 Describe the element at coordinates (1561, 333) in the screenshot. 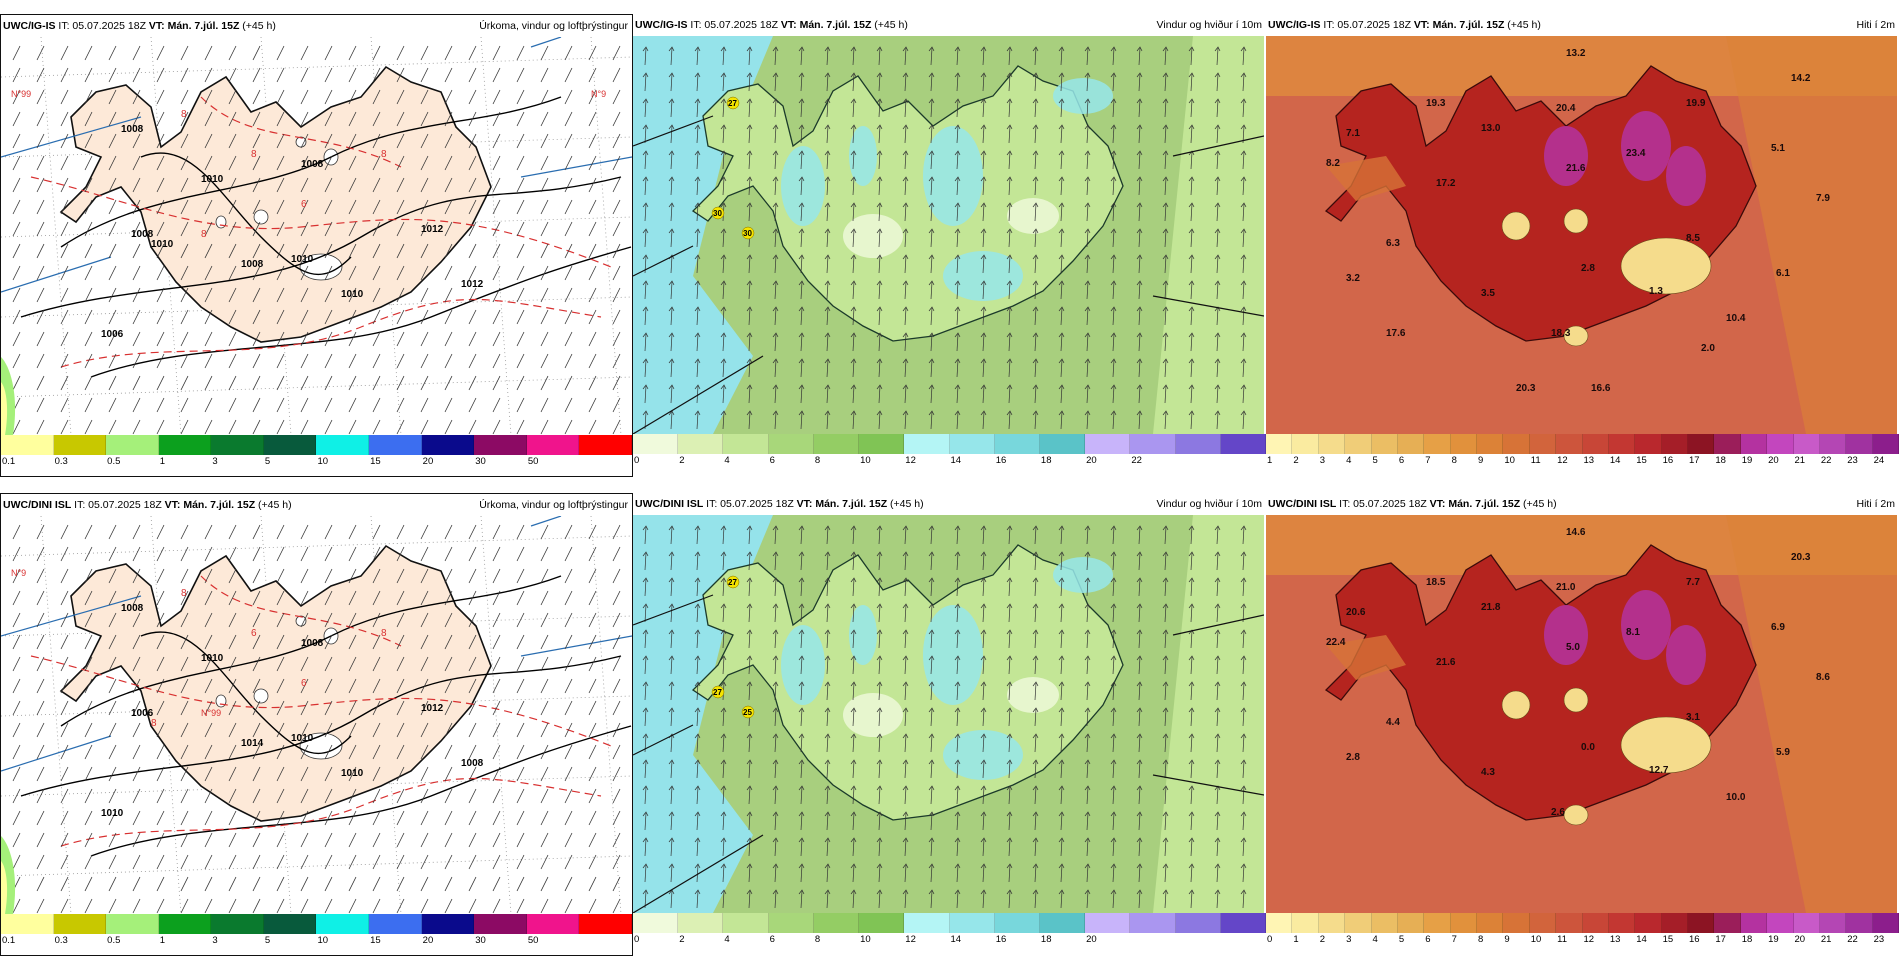

I see `temperature-label: 18.3` at that location.